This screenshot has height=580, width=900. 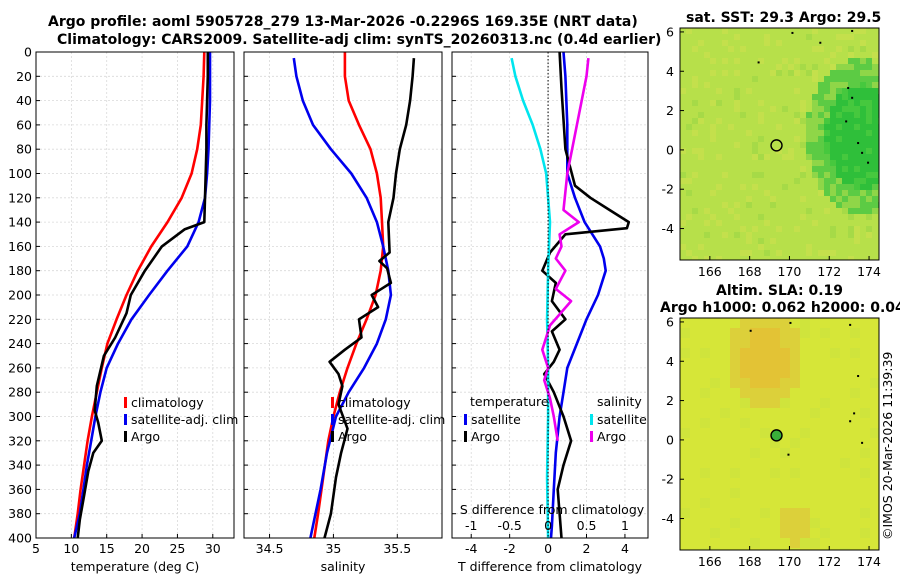 I want to click on depth-tick-label: 340, so click(x=20, y=465).